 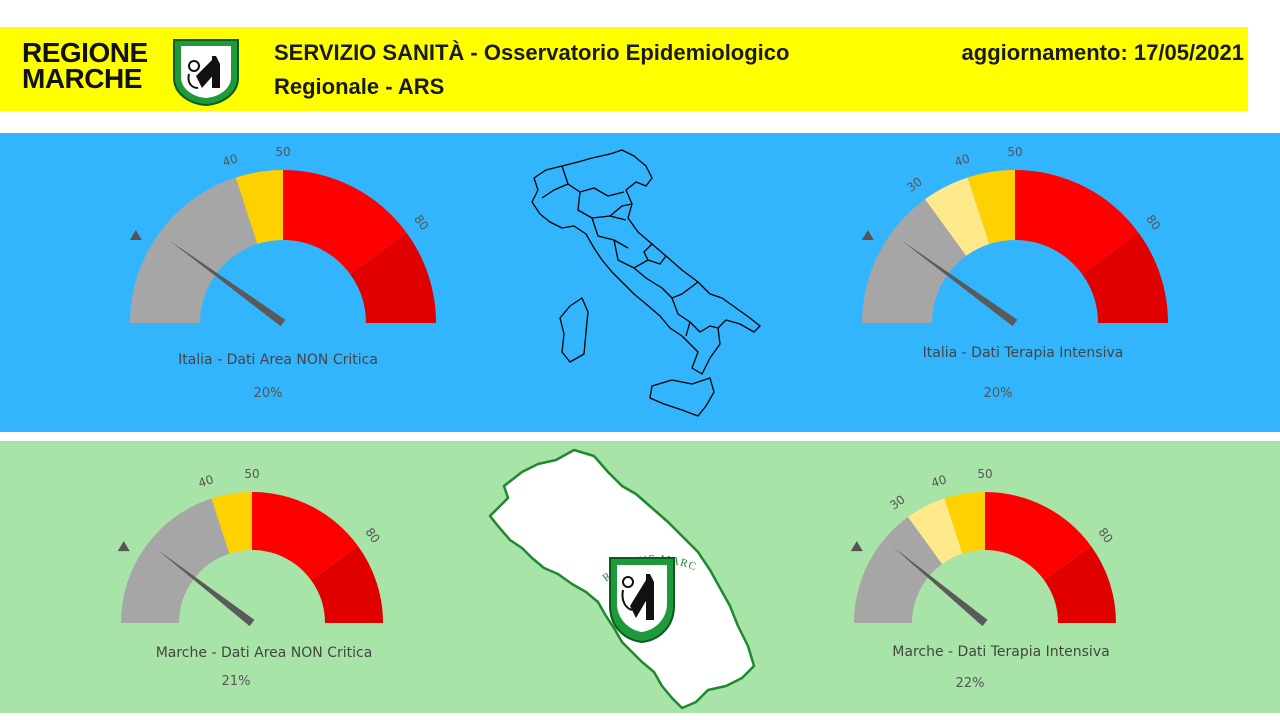 What do you see at coordinates (82, 78) in the screenshot?
I see `logo-line-2: MARCHE` at bounding box center [82, 78].